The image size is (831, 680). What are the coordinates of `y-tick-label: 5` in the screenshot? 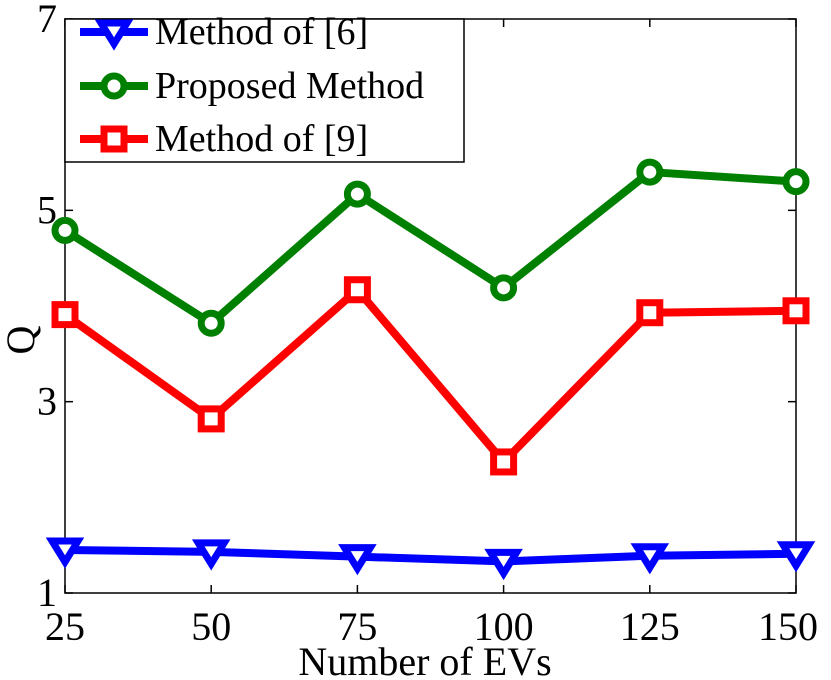 It's located at (47, 209).